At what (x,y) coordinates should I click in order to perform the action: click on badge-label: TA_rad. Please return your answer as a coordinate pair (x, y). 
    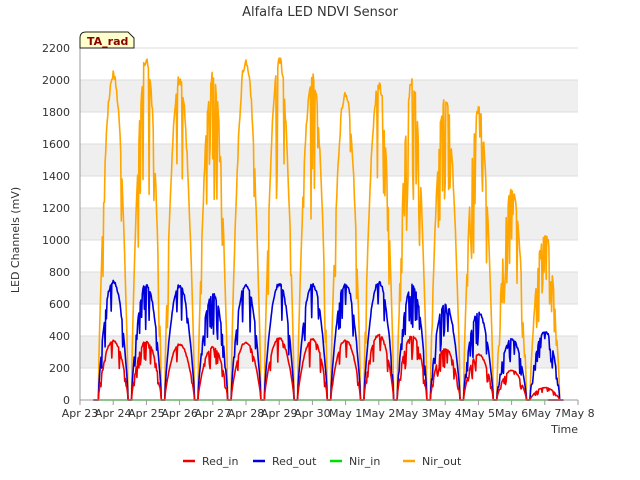
    Looking at the image, I should click on (107, 41).